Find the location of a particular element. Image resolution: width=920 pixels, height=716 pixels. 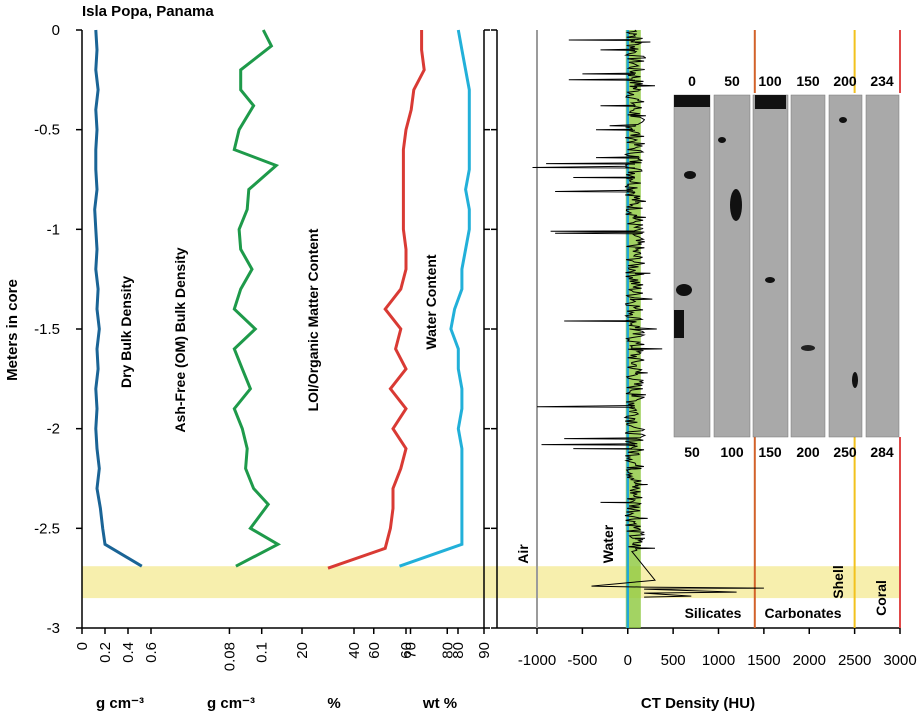

ct-x-tick-label: 2500 is located at coordinates (854, 660).